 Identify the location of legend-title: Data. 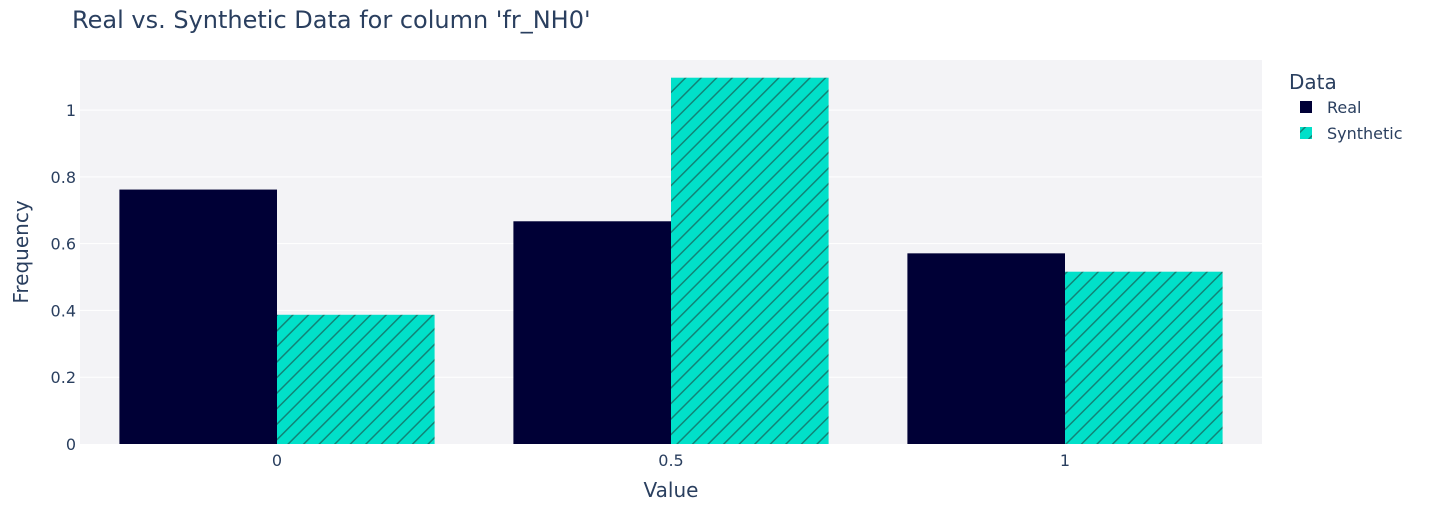
(1313, 82).